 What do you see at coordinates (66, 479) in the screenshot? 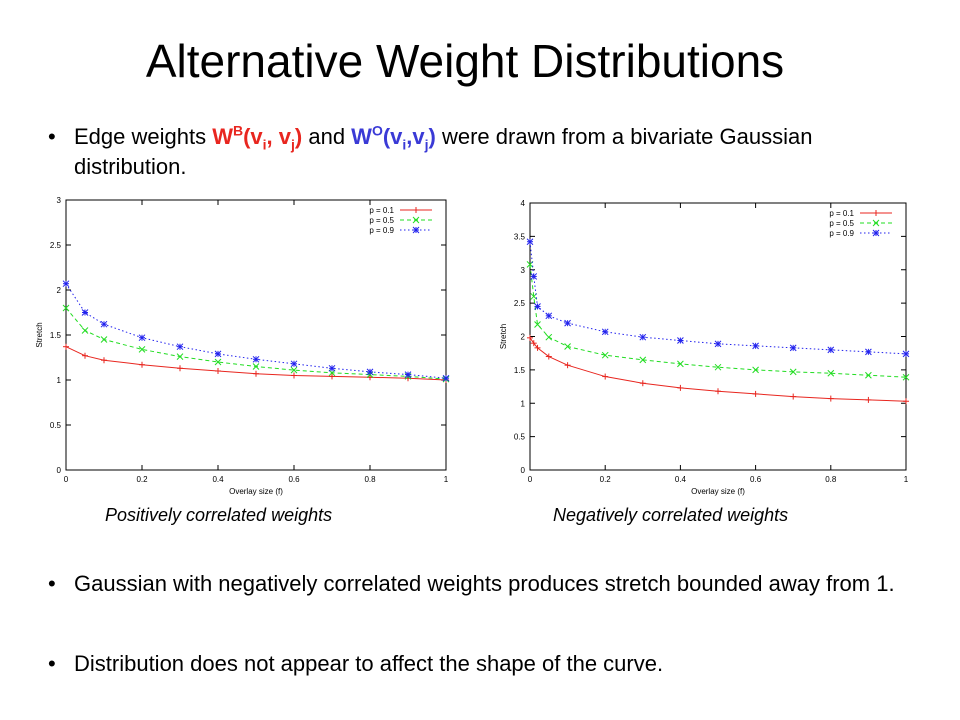
I see `x-tick-label: 0` at bounding box center [66, 479].